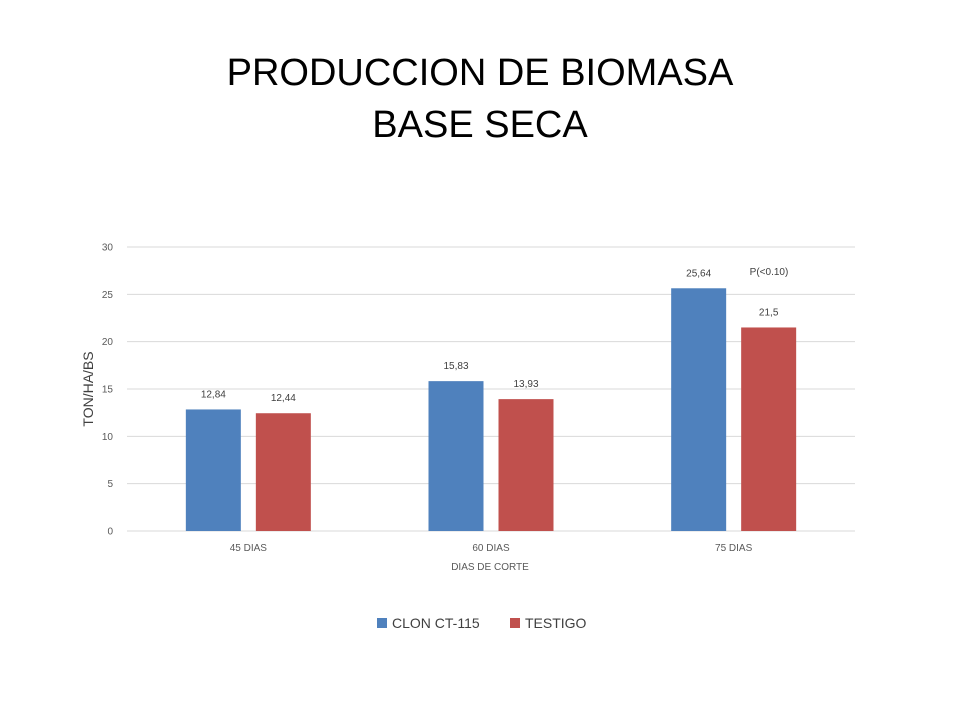 The width and height of the screenshot is (960, 720). Describe the element at coordinates (110, 484) in the screenshot. I see `y-tick-label: 5` at that location.